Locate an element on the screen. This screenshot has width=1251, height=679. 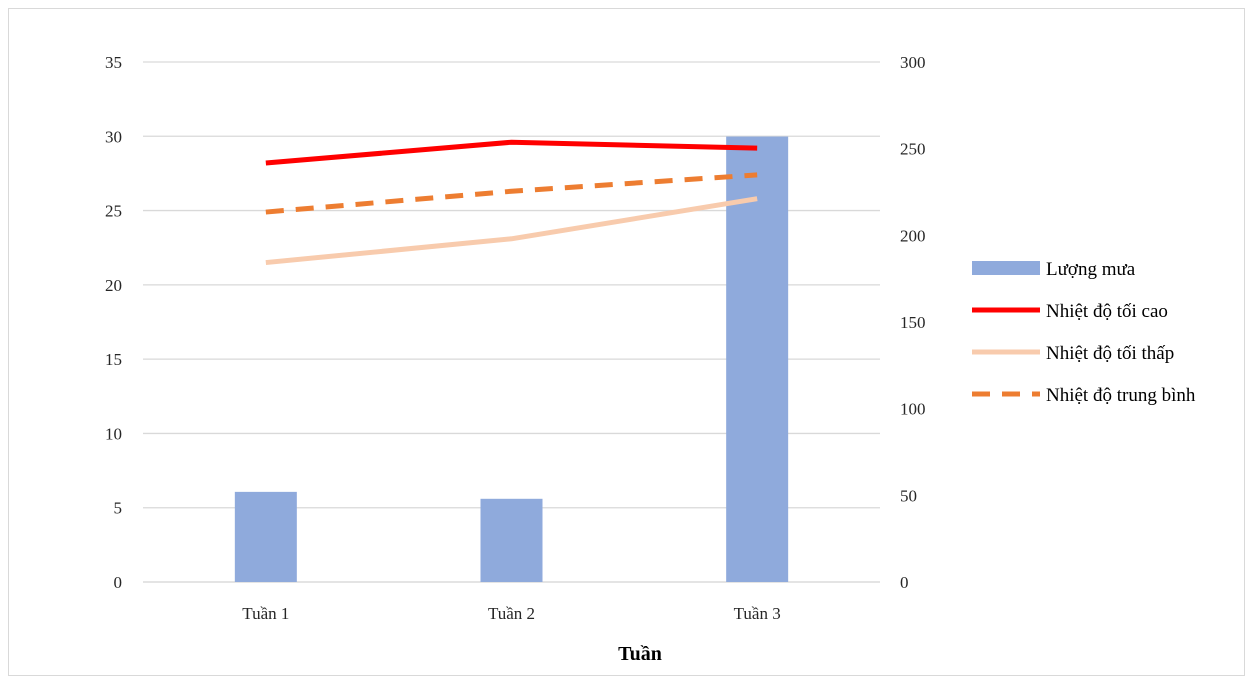
left-axis-tick-label: 0 is located at coordinates (118, 582).